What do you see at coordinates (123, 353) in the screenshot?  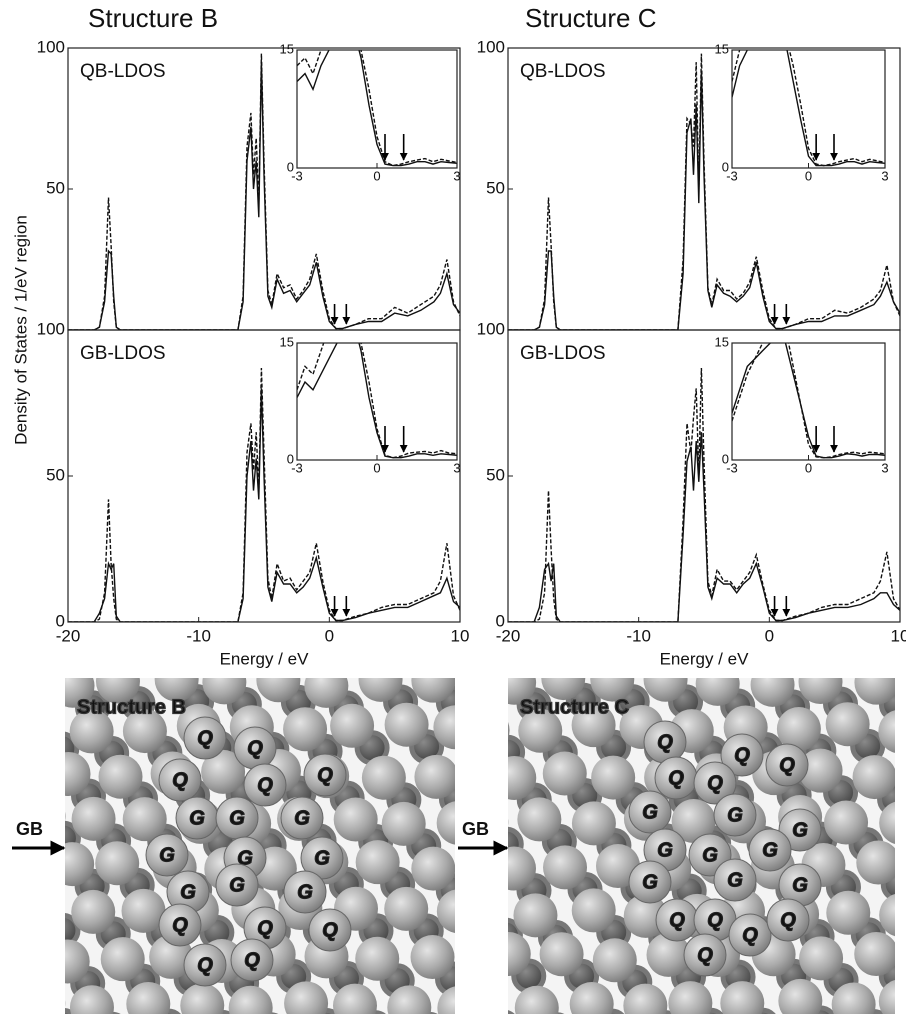 I see `panel-label: GB-LDOS` at bounding box center [123, 353].